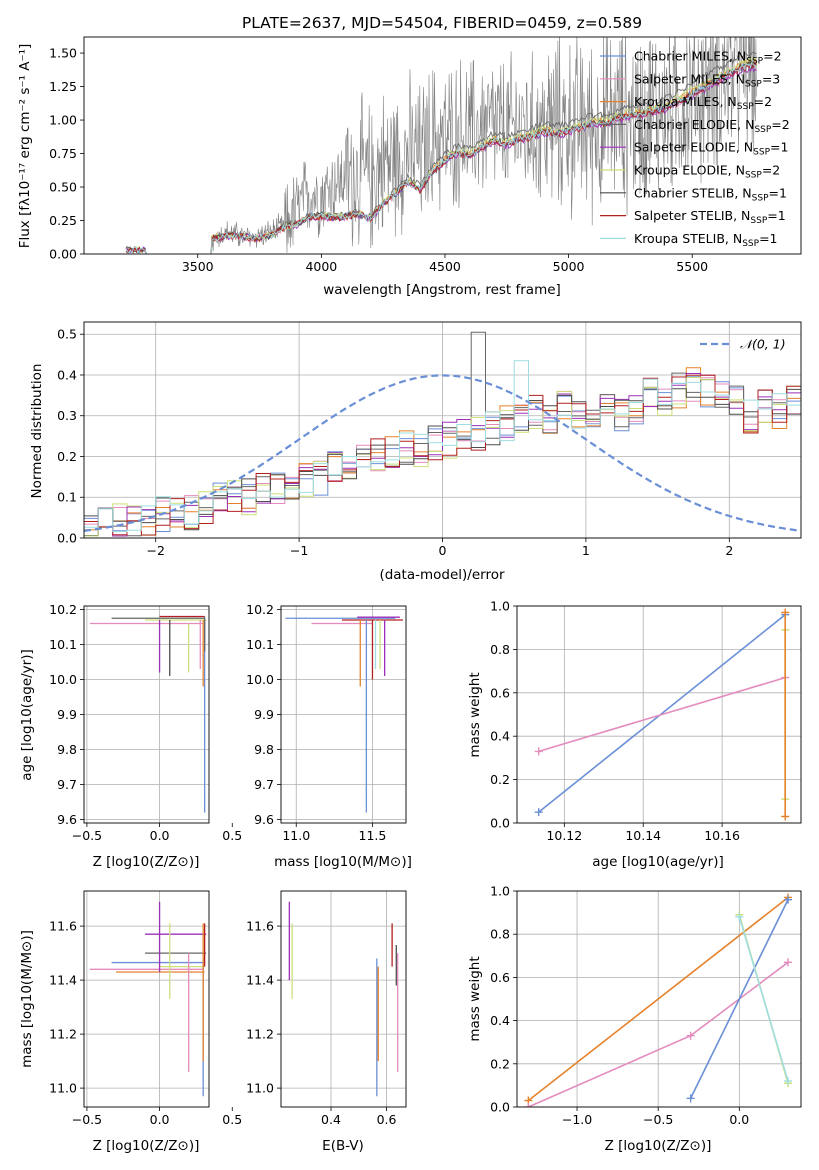  What do you see at coordinates (569, 266) in the screenshot?
I see `x-tick-label: 5000` at bounding box center [569, 266].